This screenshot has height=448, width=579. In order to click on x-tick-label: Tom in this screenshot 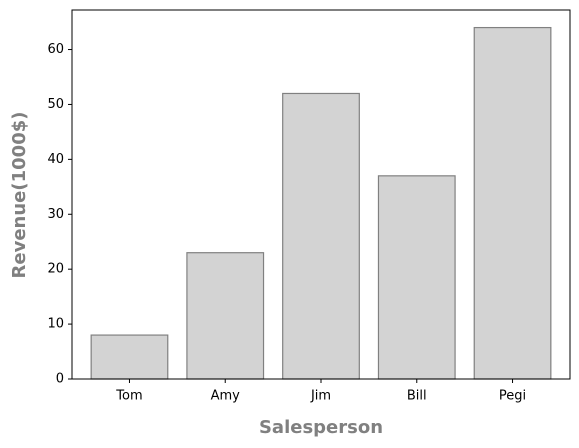, I will do `click(128, 396)`.